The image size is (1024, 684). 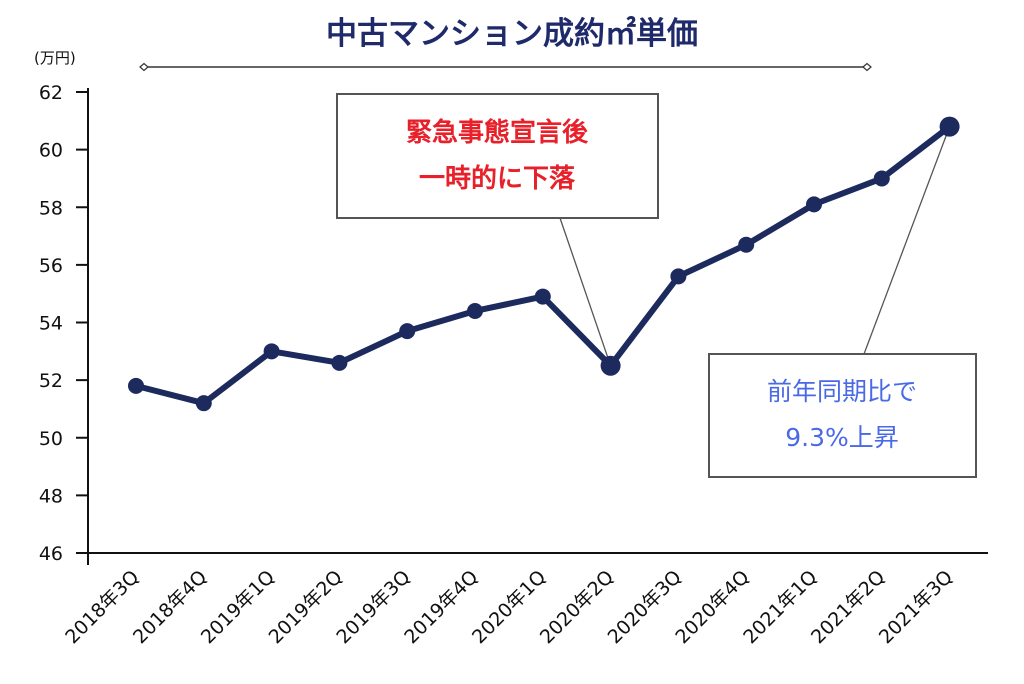 I want to click on y-tick-label: 54, so click(x=51, y=324).